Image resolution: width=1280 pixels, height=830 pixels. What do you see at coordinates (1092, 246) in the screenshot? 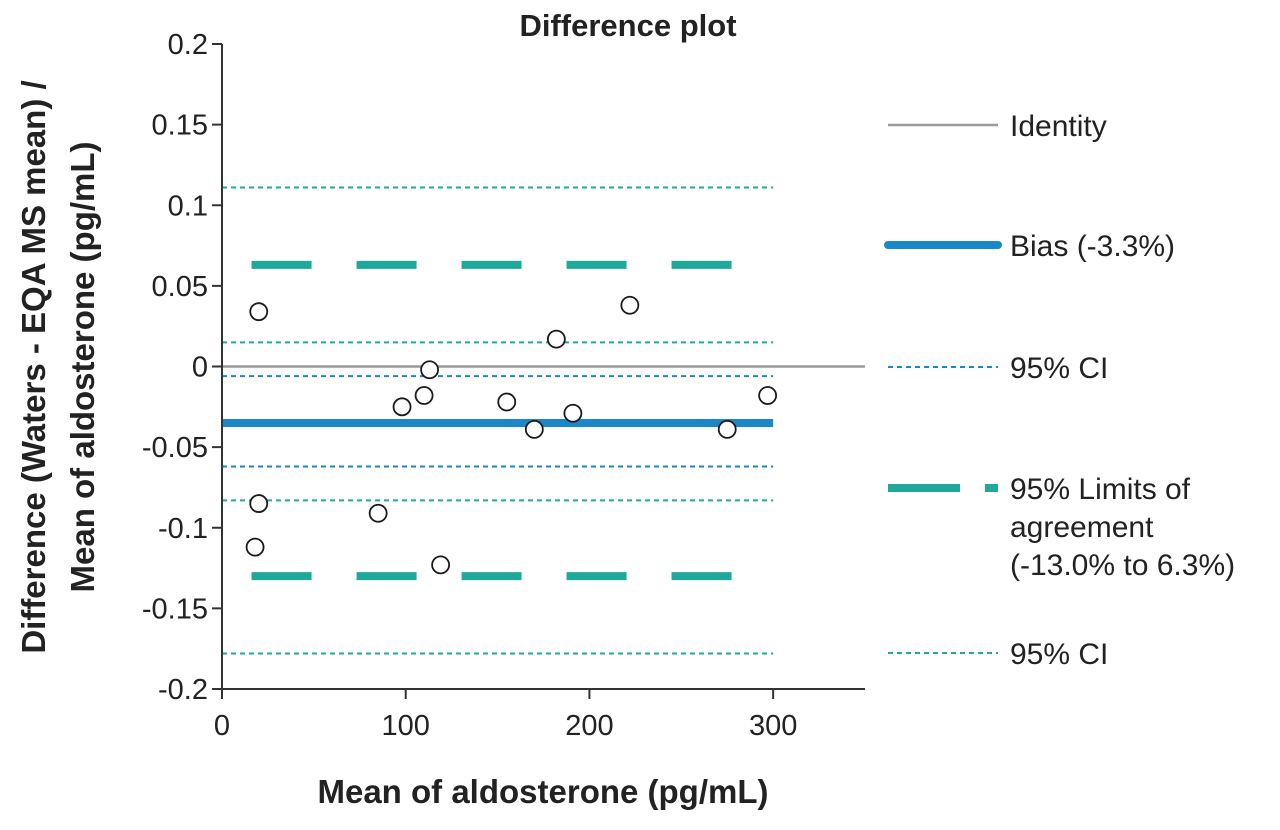
I see `legend-label: Bias (-3.3%)` at bounding box center [1092, 246].